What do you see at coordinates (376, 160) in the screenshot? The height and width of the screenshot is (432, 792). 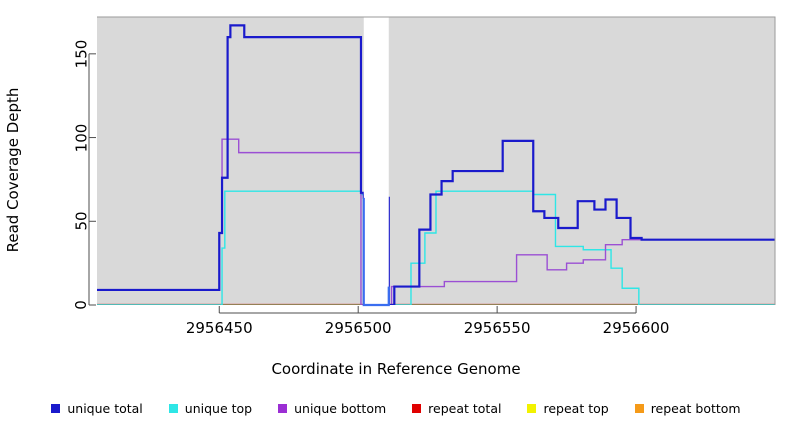 I see `coverage-gap-region` at bounding box center [376, 160].